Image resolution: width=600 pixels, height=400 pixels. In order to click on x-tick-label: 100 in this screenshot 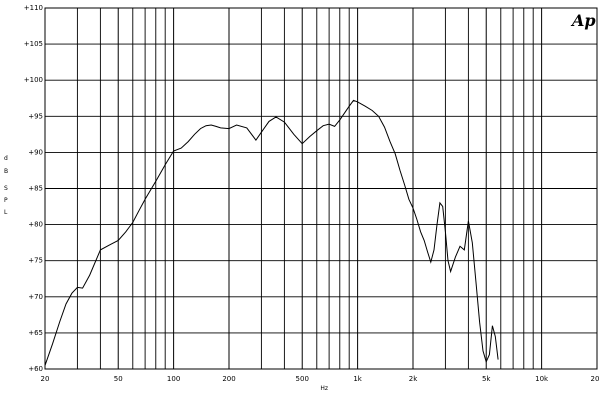, I will do `click(173, 379)`.